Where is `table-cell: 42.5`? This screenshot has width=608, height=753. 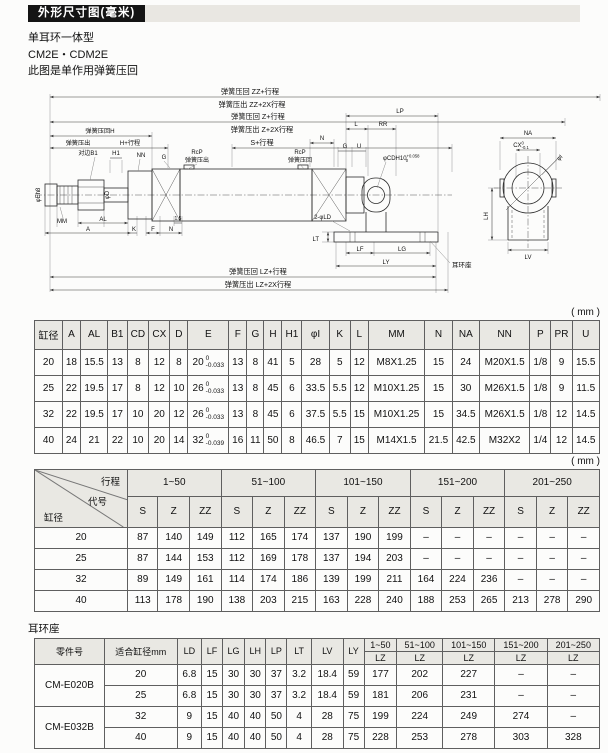 table-cell: 42.5 is located at coordinates (465, 440).